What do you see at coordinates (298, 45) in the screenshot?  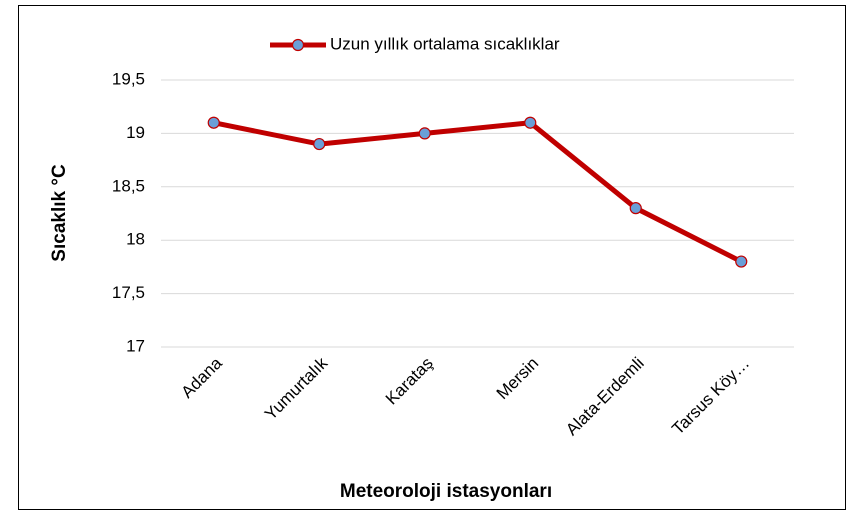 I see `legend-marker` at bounding box center [298, 45].